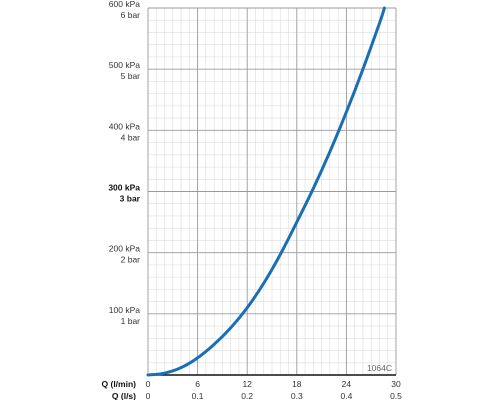 Image resolution: width=500 pixels, height=400 pixels. Describe the element at coordinates (297, 384) in the screenshot. I see `x-tick-label-lpm: 18` at that location.